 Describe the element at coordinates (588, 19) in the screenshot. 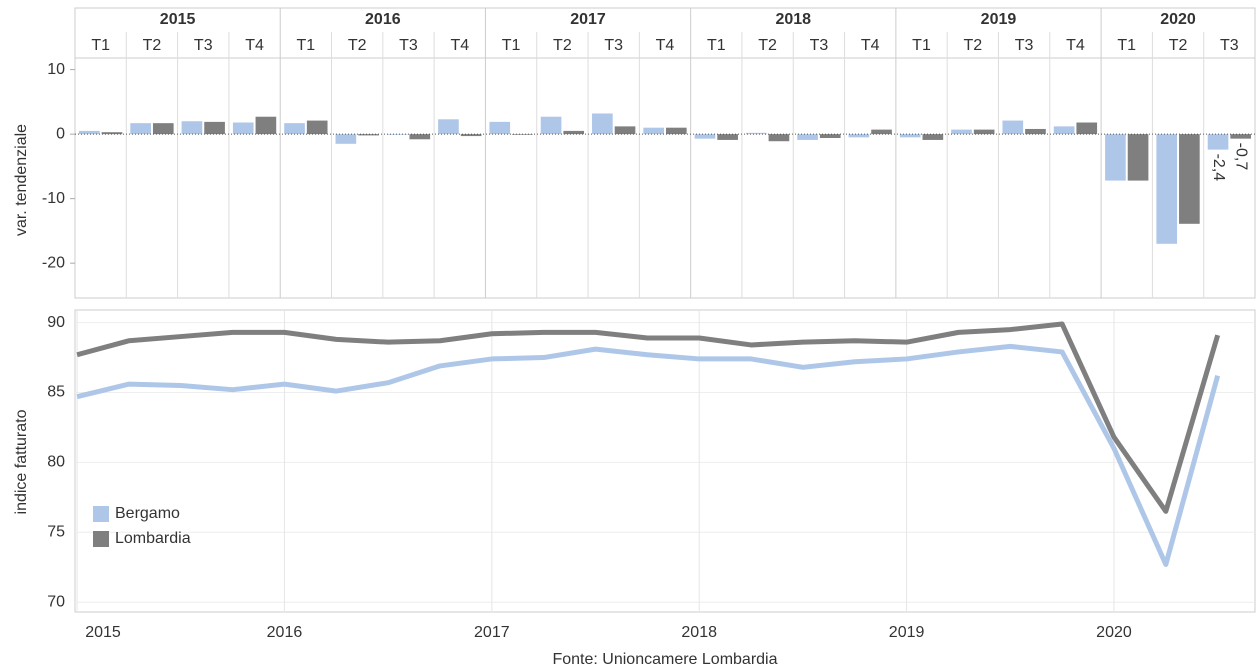

I see `year-label: 2017` at that location.